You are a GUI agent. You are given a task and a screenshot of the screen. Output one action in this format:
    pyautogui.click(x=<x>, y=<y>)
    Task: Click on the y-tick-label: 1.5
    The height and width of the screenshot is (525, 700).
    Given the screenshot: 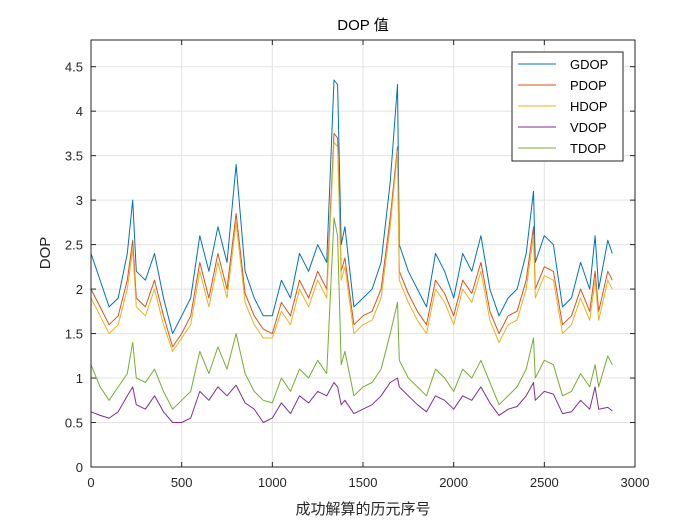 What is the action you would take?
    pyautogui.click(x=74, y=334)
    